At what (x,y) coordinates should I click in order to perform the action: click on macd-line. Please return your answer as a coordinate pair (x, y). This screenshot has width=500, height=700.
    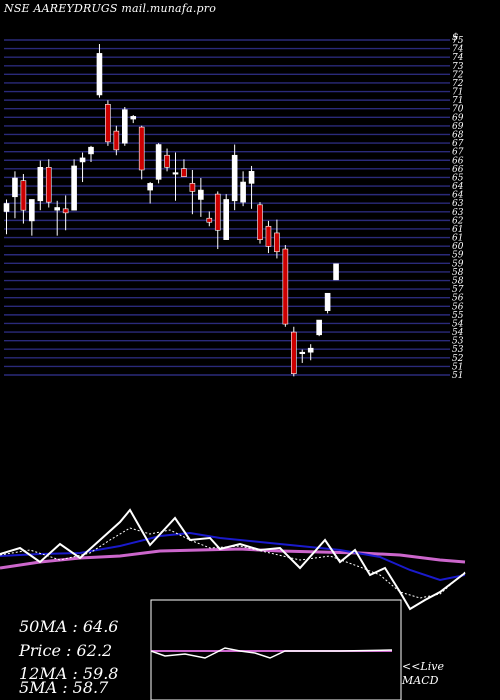
    Looking at the image, I should click on (271, 653).